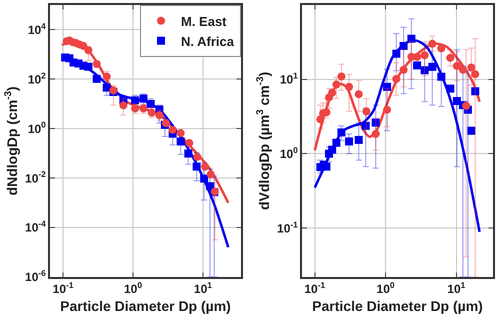  I want to click on y-tick-label: 10$^{4}$, so click(37, 28).